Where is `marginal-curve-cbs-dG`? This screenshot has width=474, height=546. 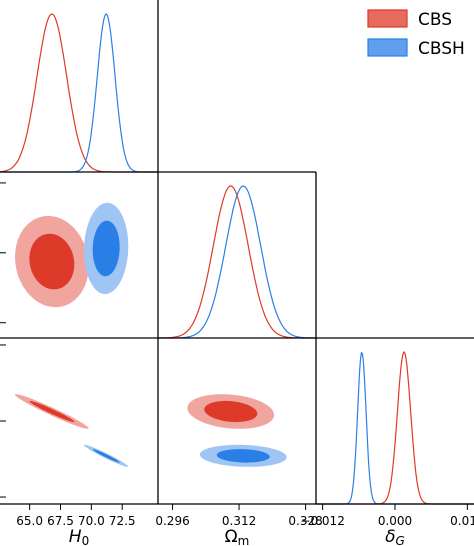
marginal-curve-cbs-dG is located at coordinates (395, 427).